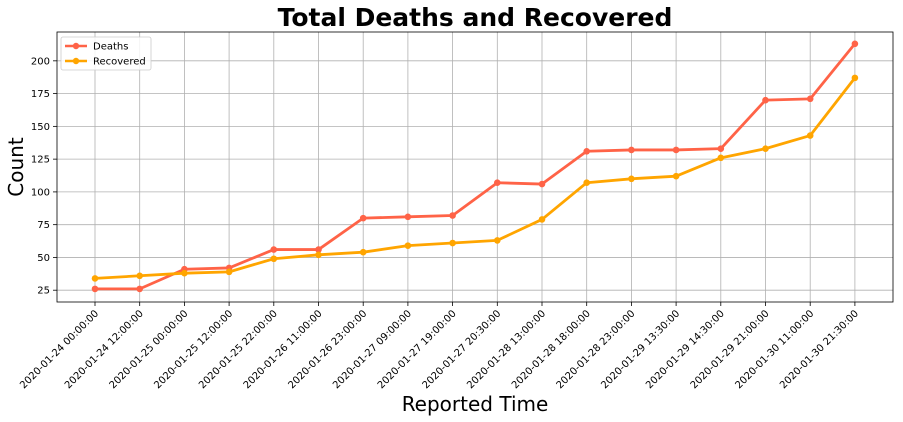 This screenshot has width=903, height=422. What do you see at coordinates (40, 192) in the screenshot?
I see `y-tick-label: 100` at bounding box center [40, 192].